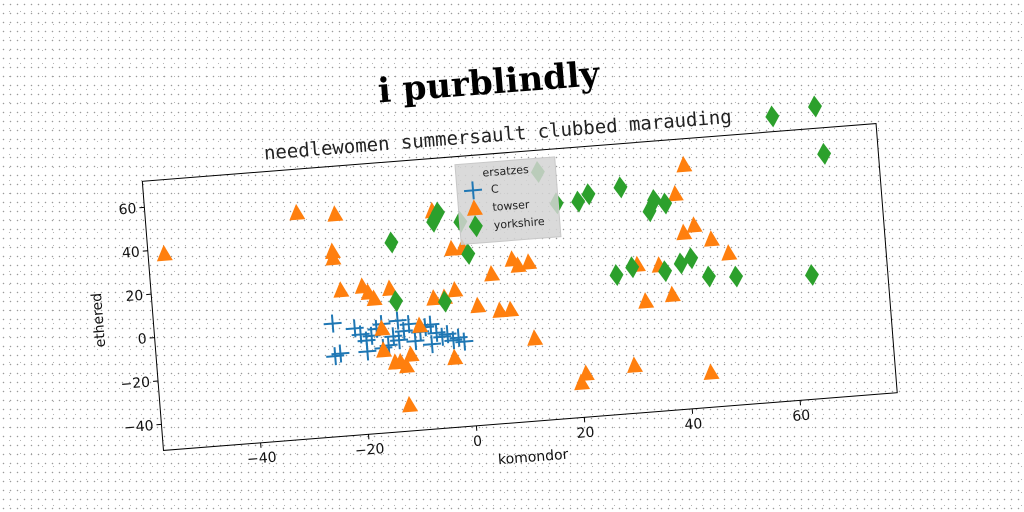 The height and width of the screenshot is (512, 1024). What do you see at coordinates (134, 296) in the screenshot?
I see `y-tick-label: 20` at bounding box center [134, 296].